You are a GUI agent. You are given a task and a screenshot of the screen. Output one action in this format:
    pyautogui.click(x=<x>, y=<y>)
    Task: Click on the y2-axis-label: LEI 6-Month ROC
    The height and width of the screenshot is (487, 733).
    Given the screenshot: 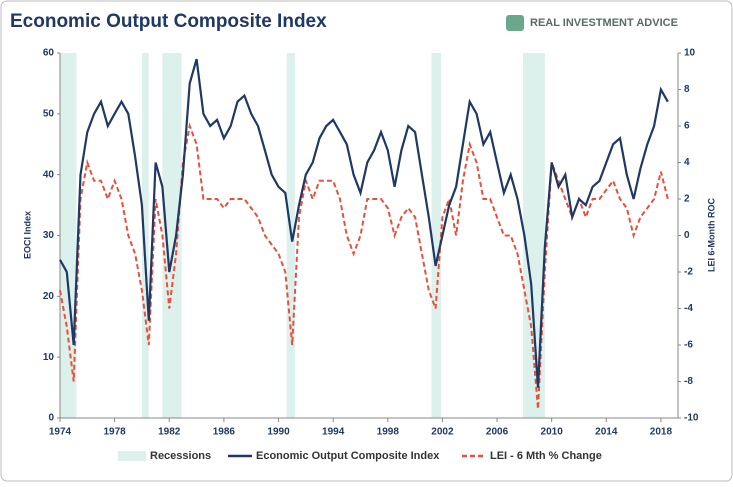 What is the action you would take?
    pyautogui.click(x=711, y=235)
    